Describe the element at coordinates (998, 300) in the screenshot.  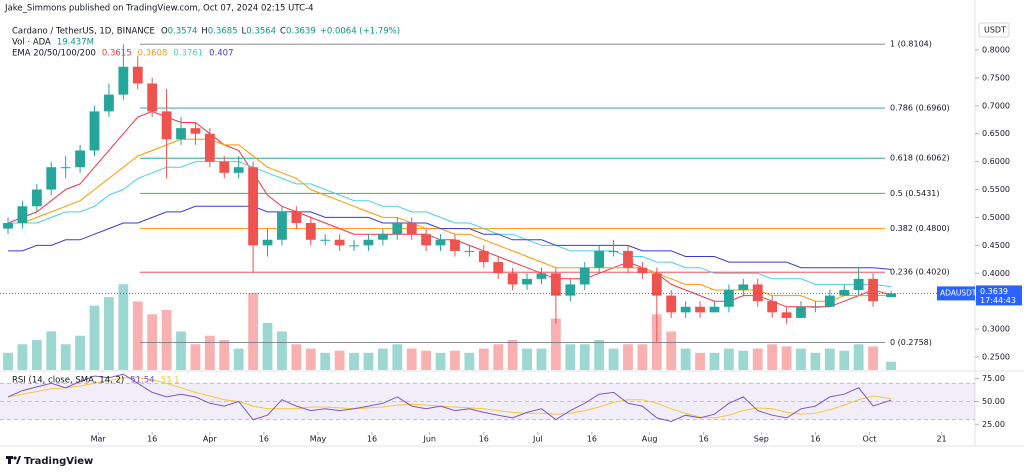
I see `countdown: 17:44:43` at that location.